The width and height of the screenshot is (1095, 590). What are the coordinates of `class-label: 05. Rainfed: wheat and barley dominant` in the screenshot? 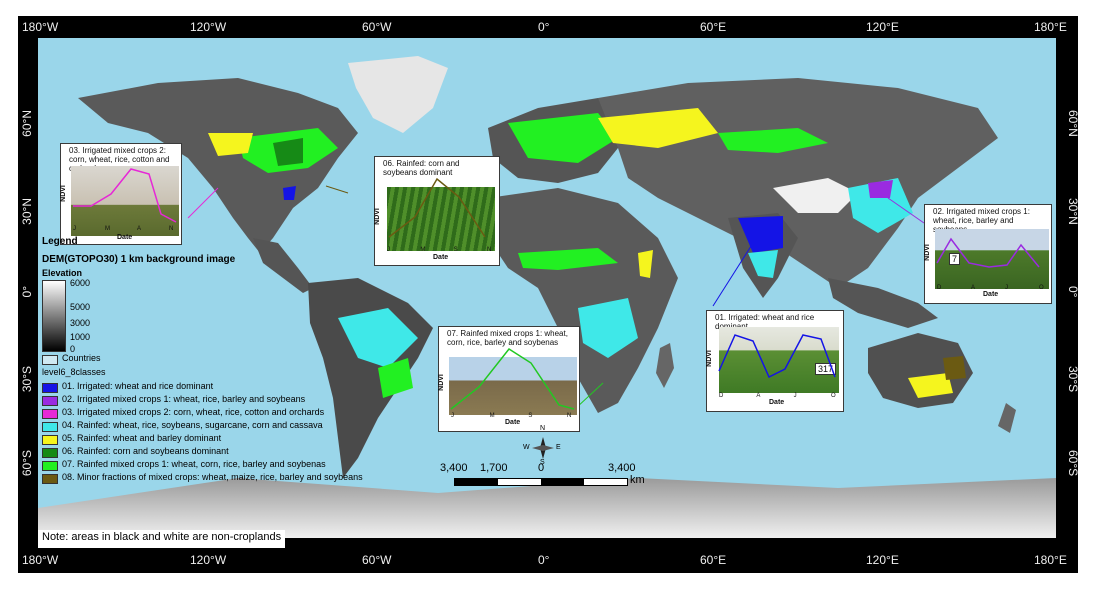 It's located at (142, 438).